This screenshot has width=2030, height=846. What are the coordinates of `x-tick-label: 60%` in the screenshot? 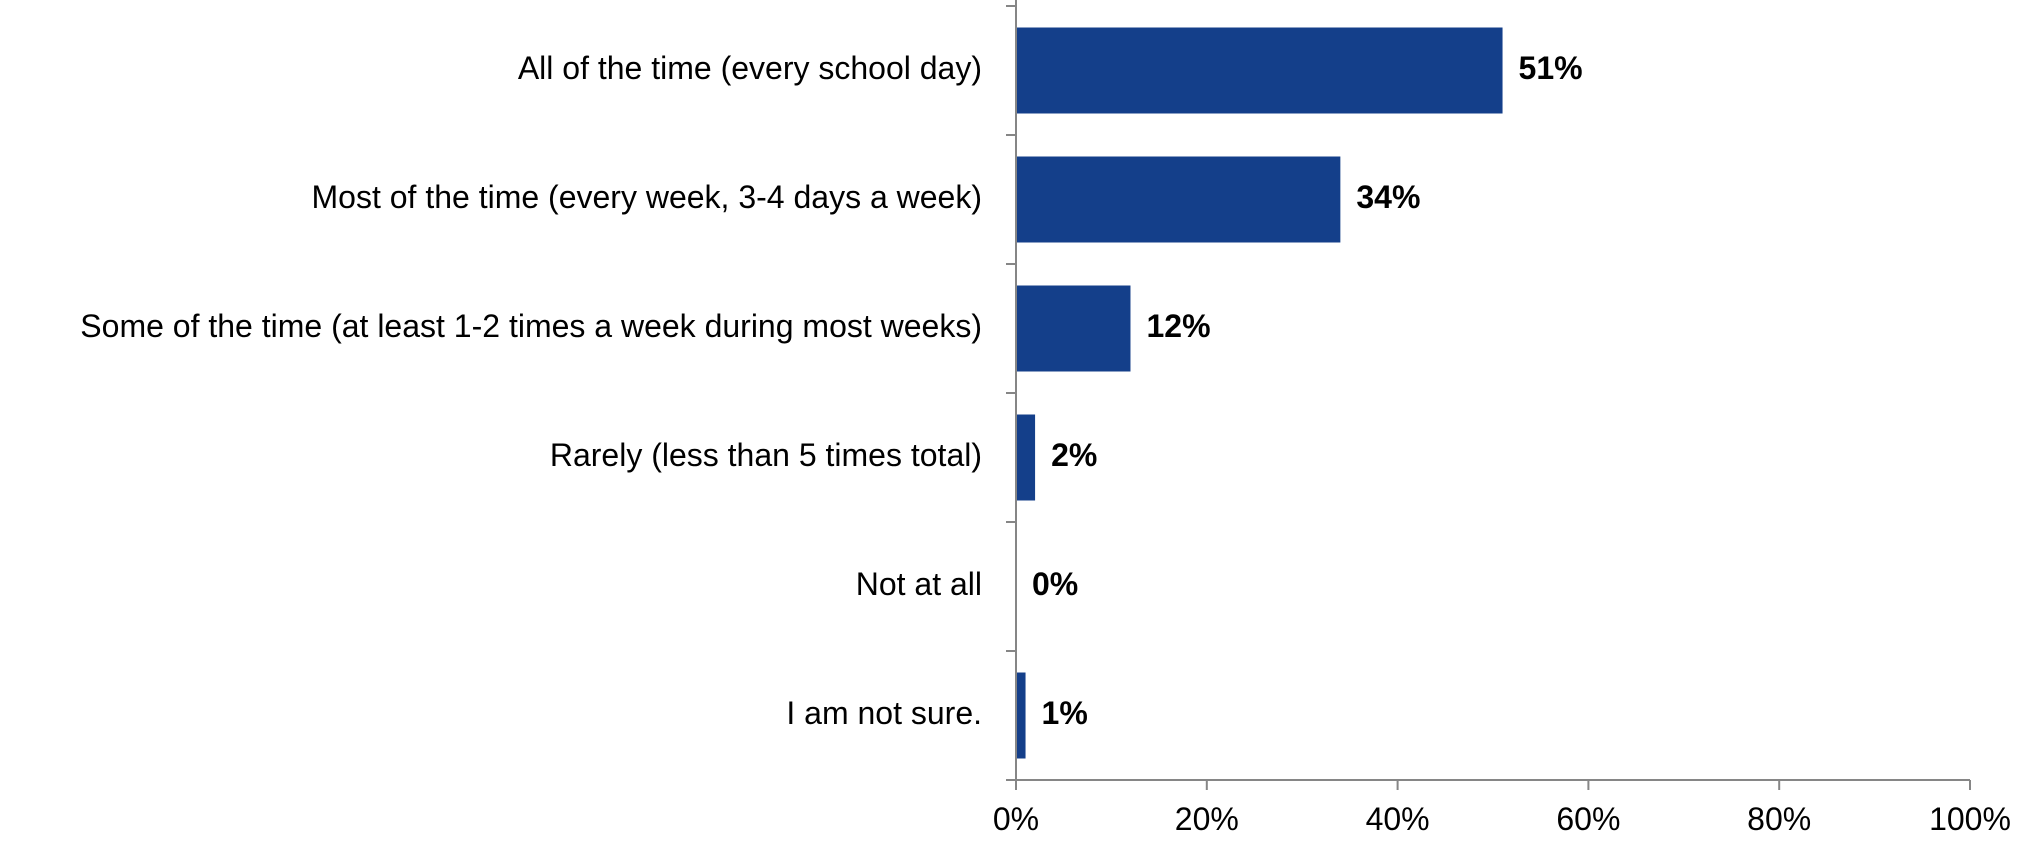 It's located at (1588, 819).